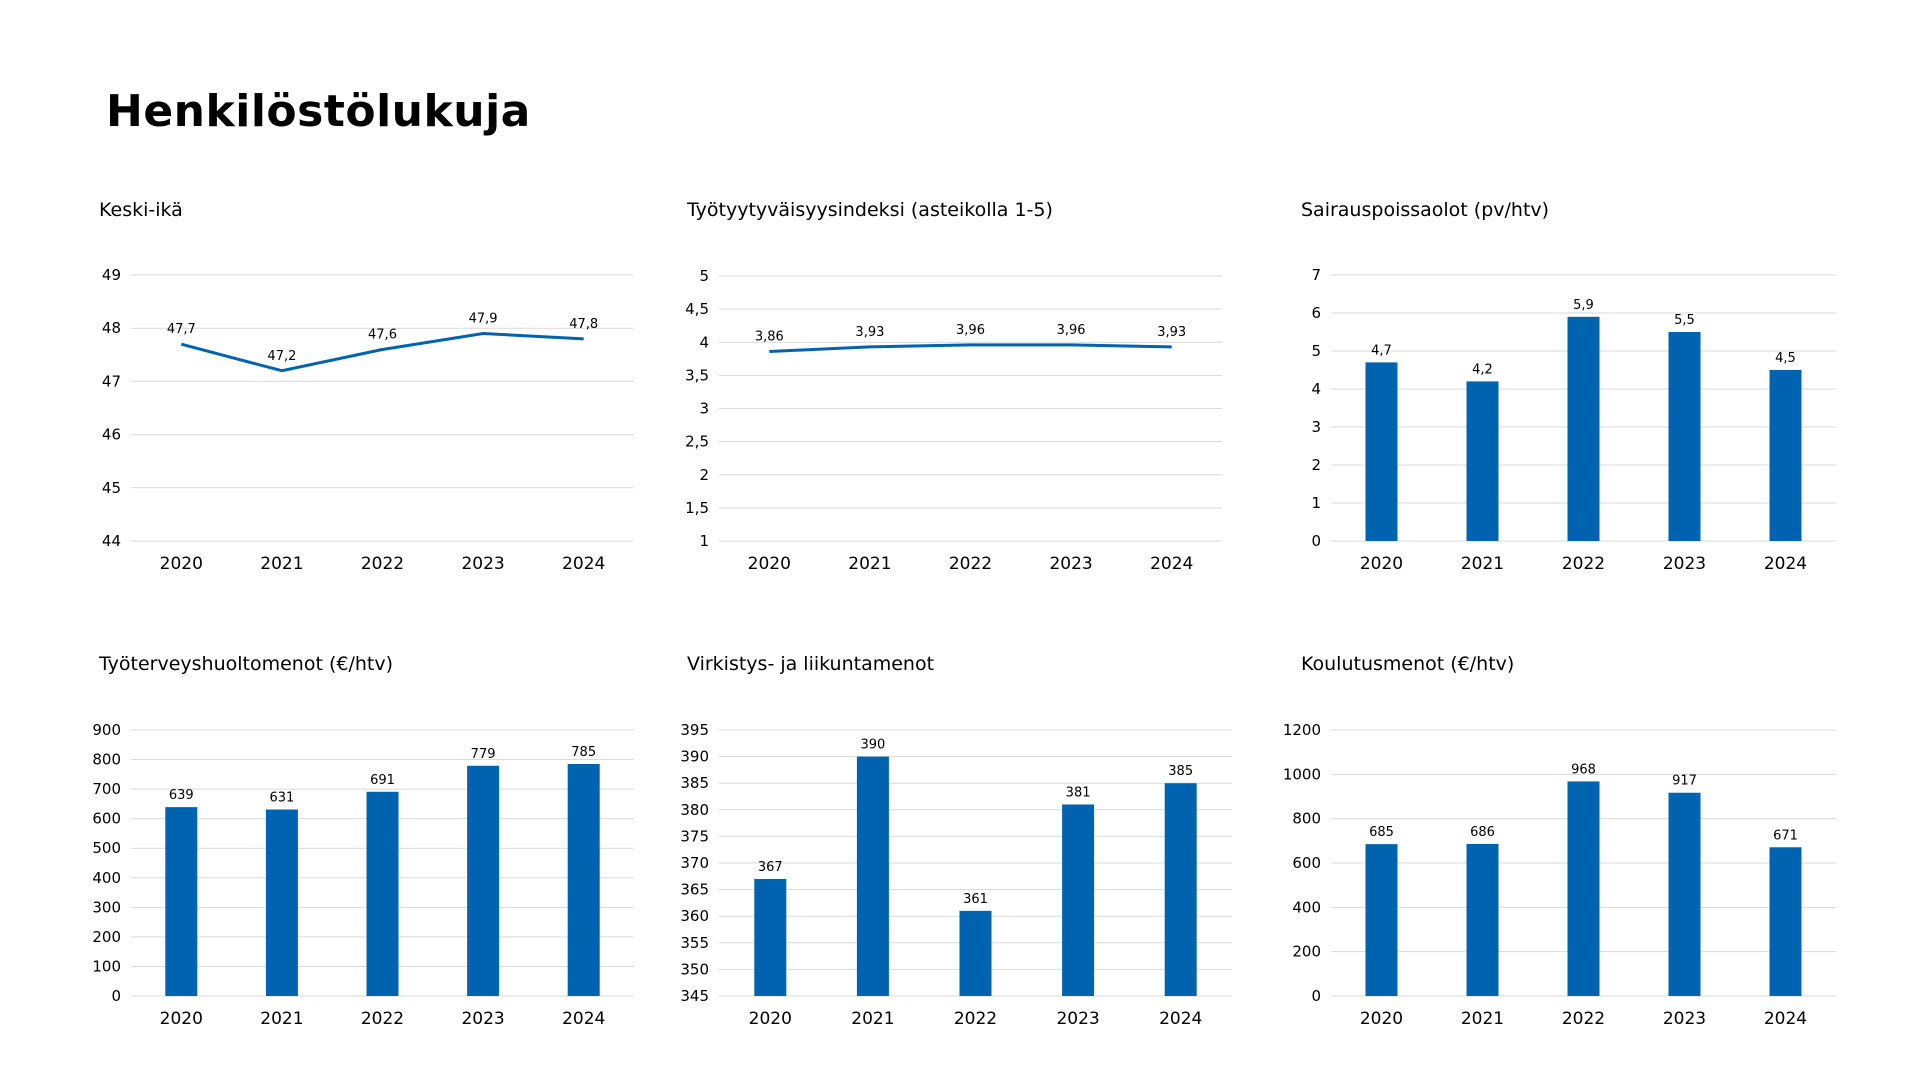 This screenshot has height=1081, width=1921. Describe the element at coordinates (111, 435) in the screenshot. I see `y-tick-label: 46` at that location.